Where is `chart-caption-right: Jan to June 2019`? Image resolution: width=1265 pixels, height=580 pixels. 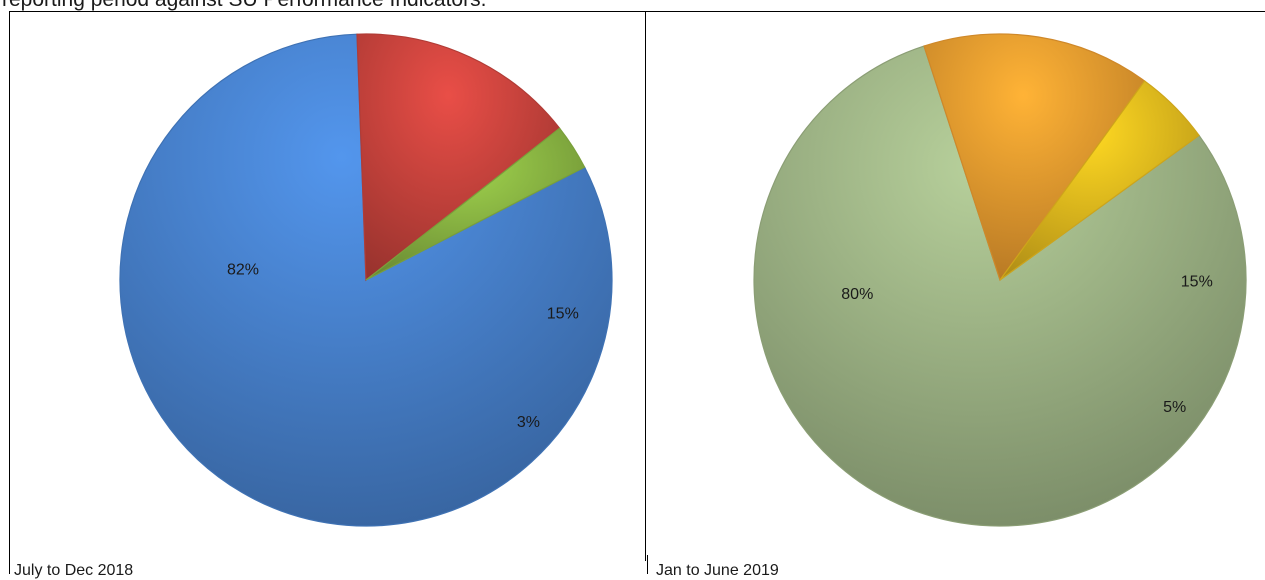
chart-caption-right: Jan to June 2019 is located at coordinates (717, 570).